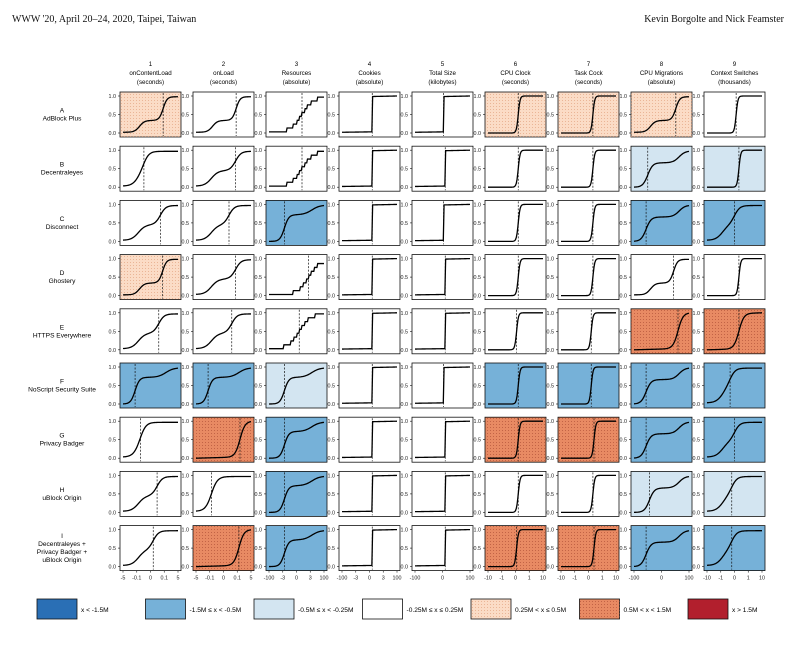 The height and width of the screenshot is (645, 796). I want to click on panel-D-8: 1.0 0.5 0.0, so click(656, 277).